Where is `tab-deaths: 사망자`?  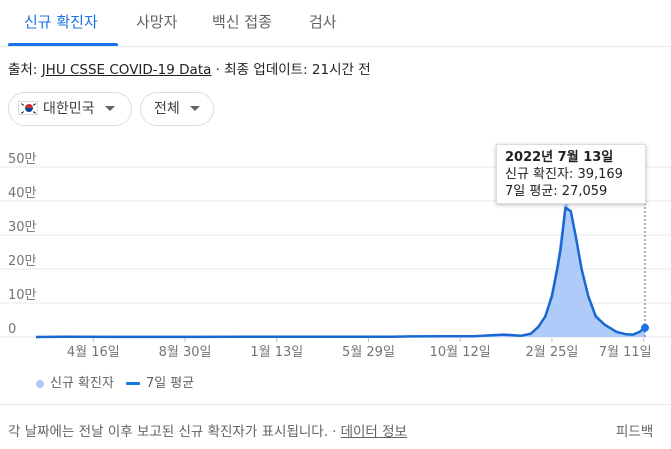
tab-deaths: 사망자 is located at coordinates (157, 22).